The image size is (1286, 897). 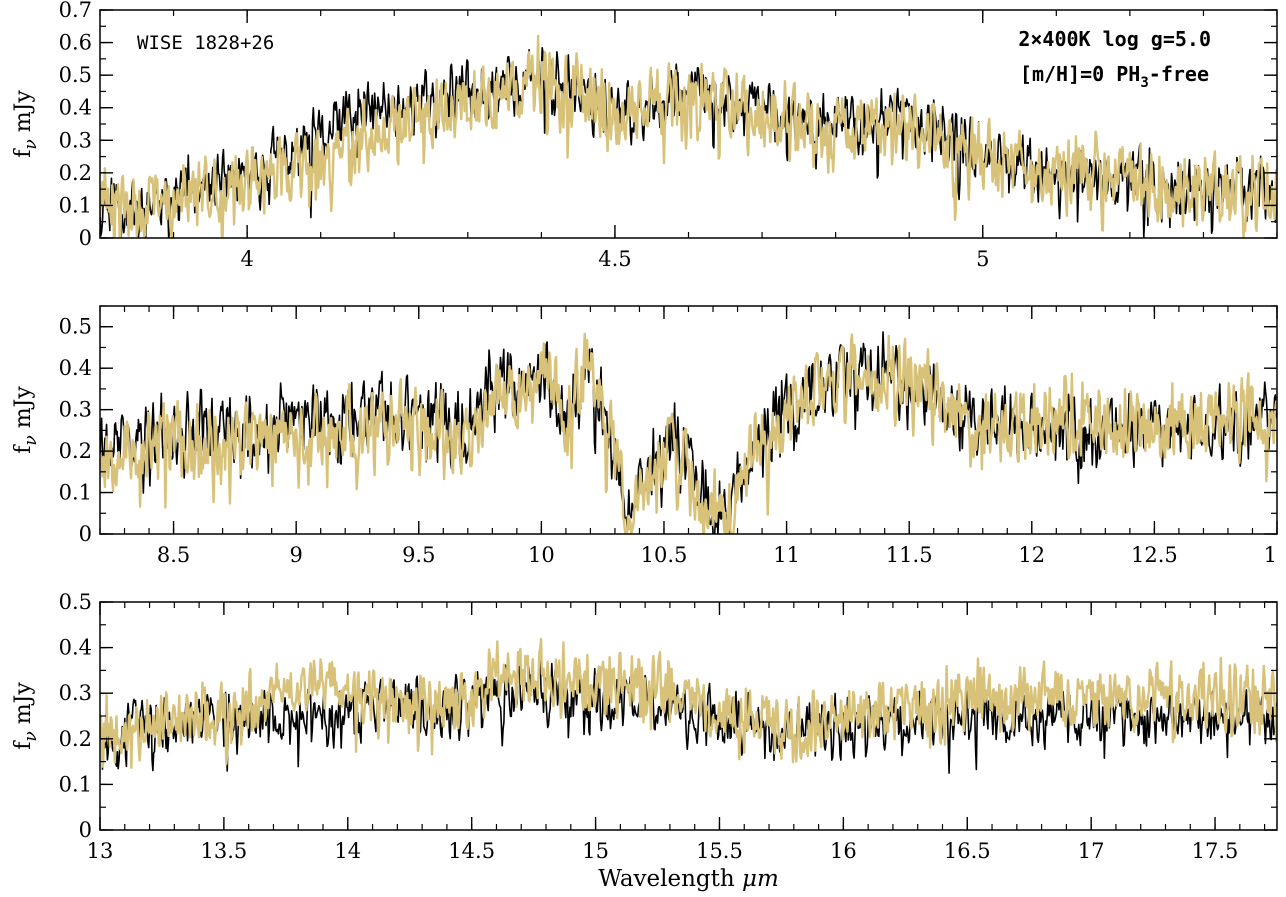 What do you see at coordinates (1031, 555) in the screenshot?
I see `x-tick-label: 12` at bounding box center [1031, 555].